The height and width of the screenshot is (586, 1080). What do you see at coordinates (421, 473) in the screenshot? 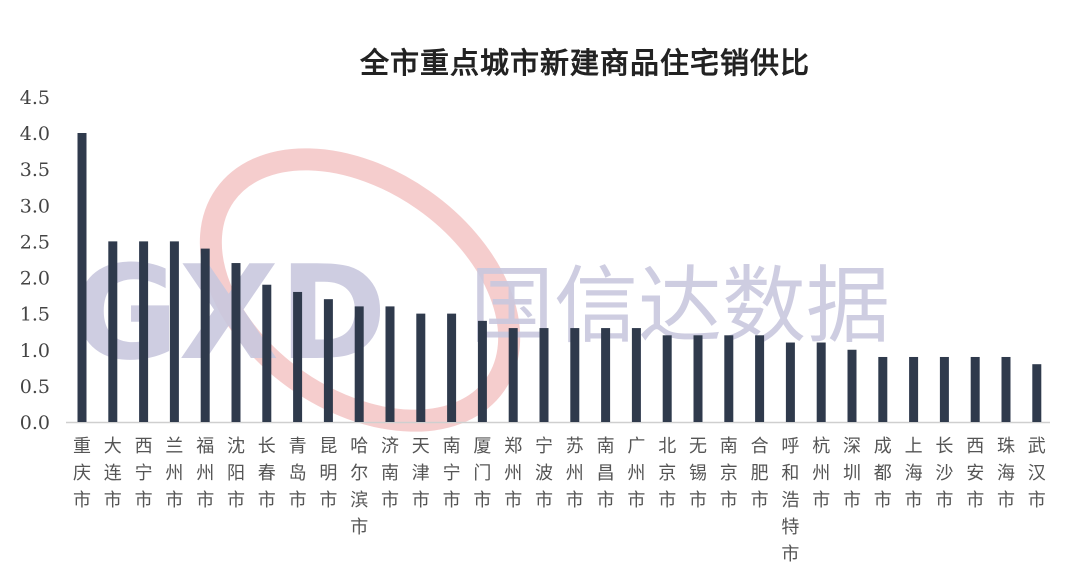
I see `x-tick-label: 天津市` at bounding box center [421, 473].